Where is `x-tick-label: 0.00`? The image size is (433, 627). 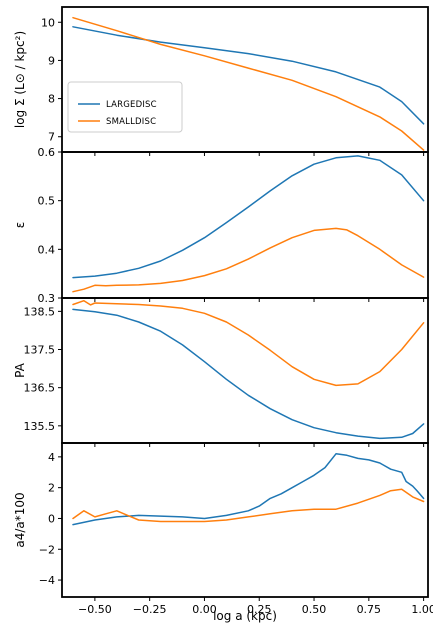 x-tick-label: 0.00 is located at coordinates (204, 609).